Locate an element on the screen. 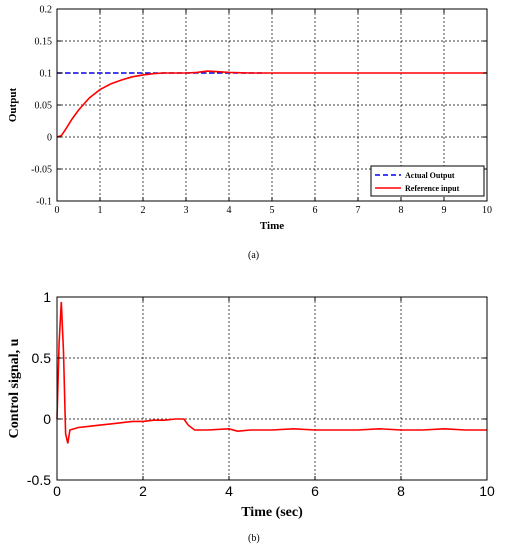  y-tick-label: 0.15 is located at coordinates (44, 42).